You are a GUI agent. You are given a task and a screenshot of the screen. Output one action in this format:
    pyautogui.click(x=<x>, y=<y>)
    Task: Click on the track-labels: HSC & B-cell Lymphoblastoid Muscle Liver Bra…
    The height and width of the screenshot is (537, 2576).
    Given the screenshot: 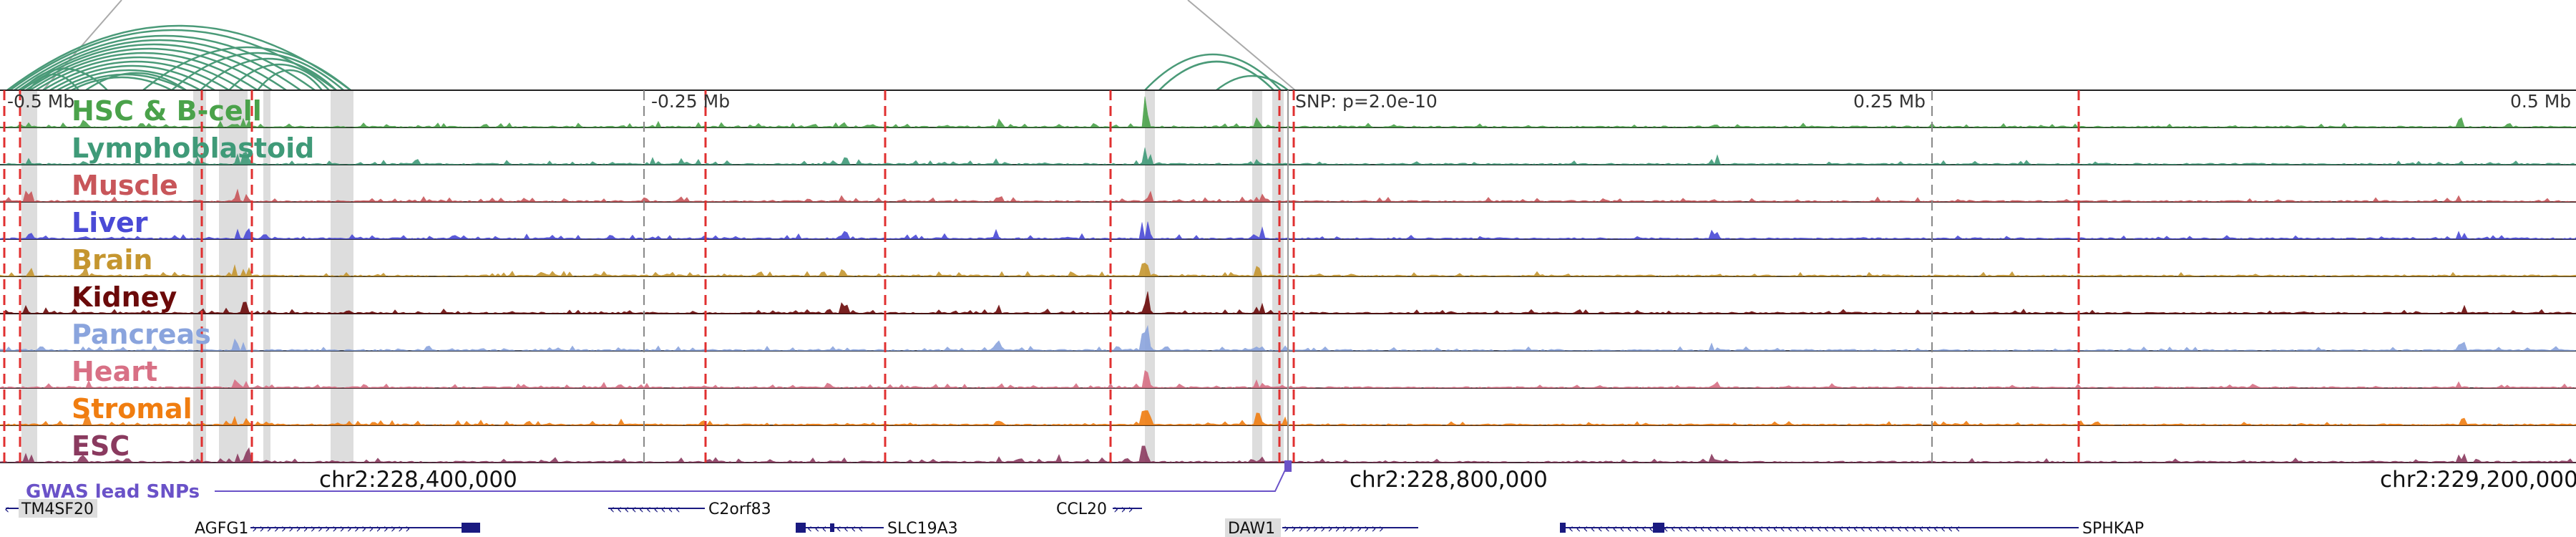 What is the action you would take?
    pyautogui.click(x=193, y=278)
    